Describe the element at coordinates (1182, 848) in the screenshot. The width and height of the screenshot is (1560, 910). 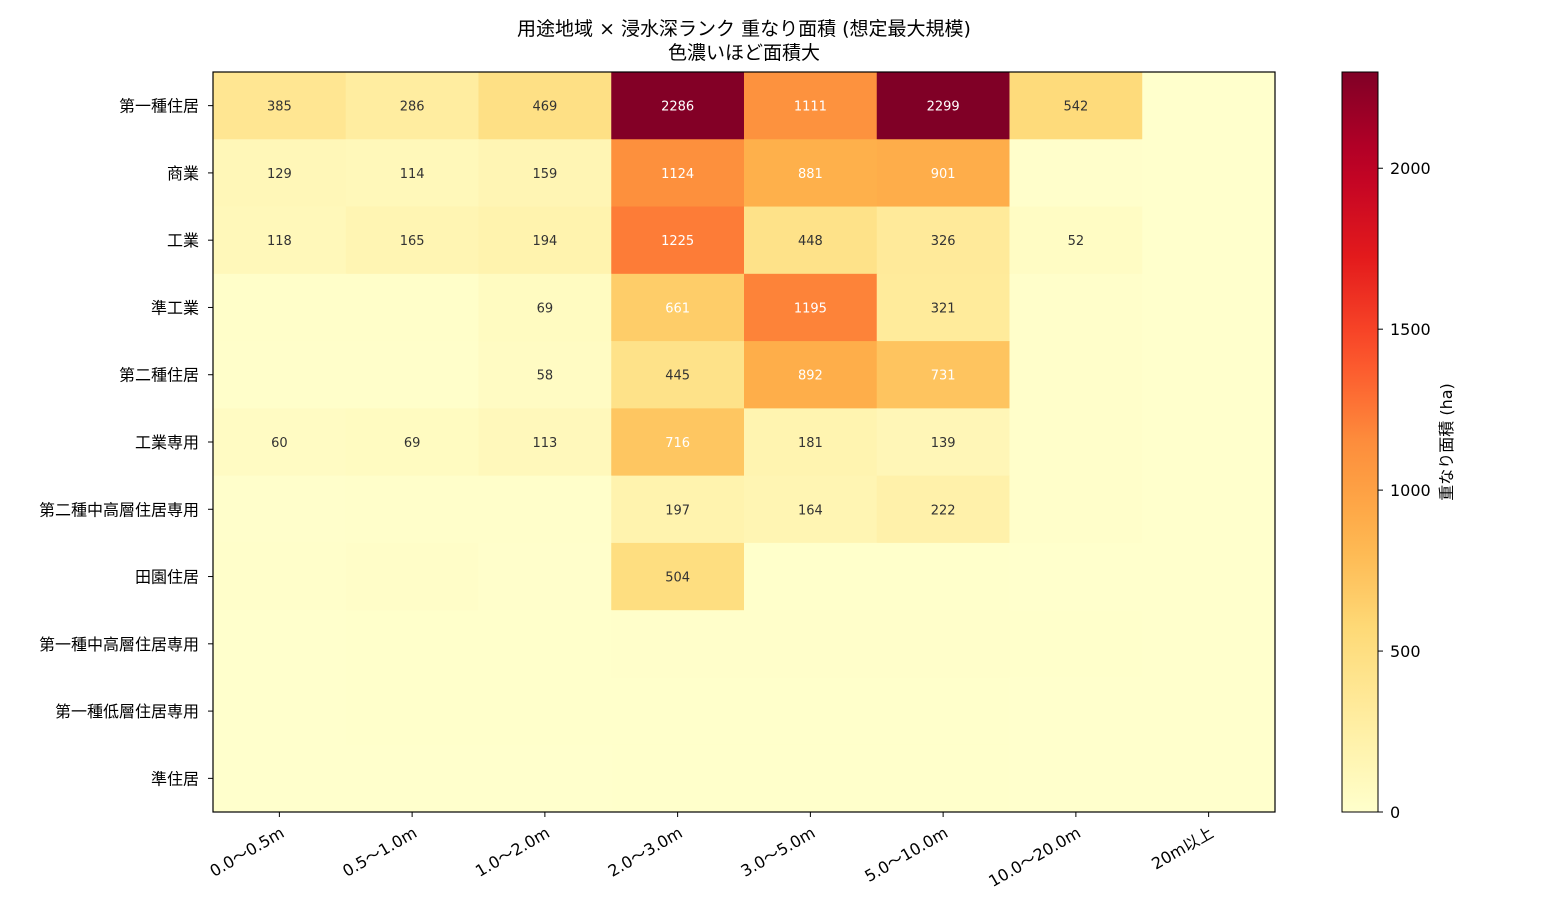
I see `x-tick-label: 20m以上` at that location.